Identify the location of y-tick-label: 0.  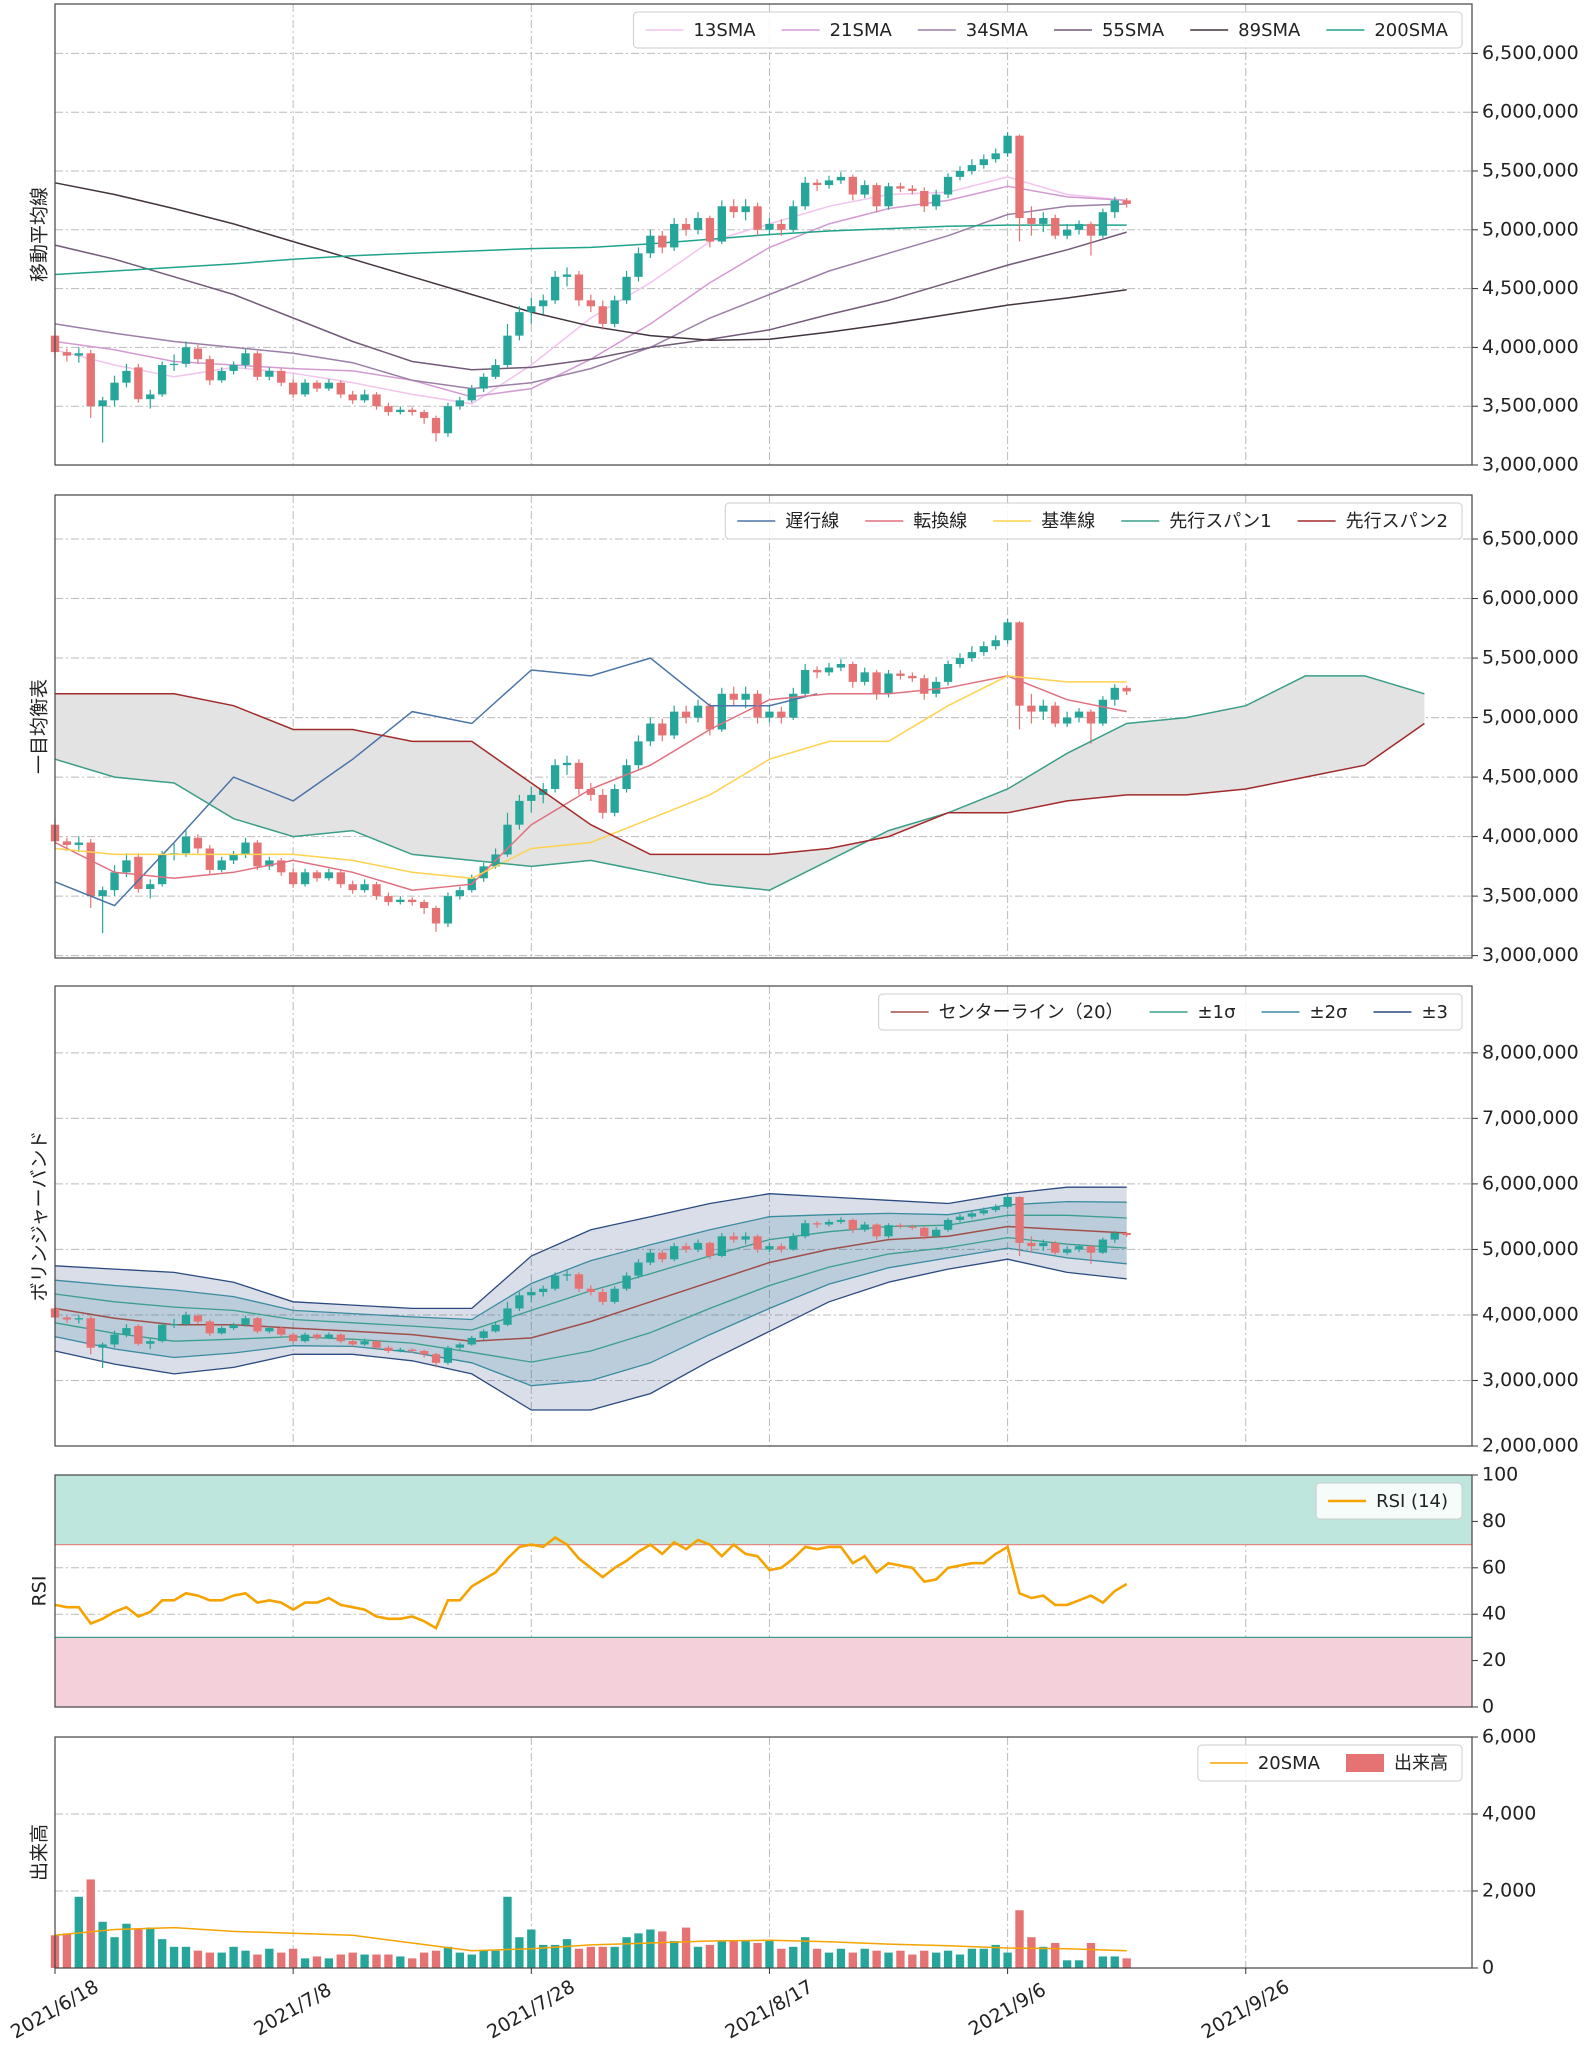
(1488, 1968).